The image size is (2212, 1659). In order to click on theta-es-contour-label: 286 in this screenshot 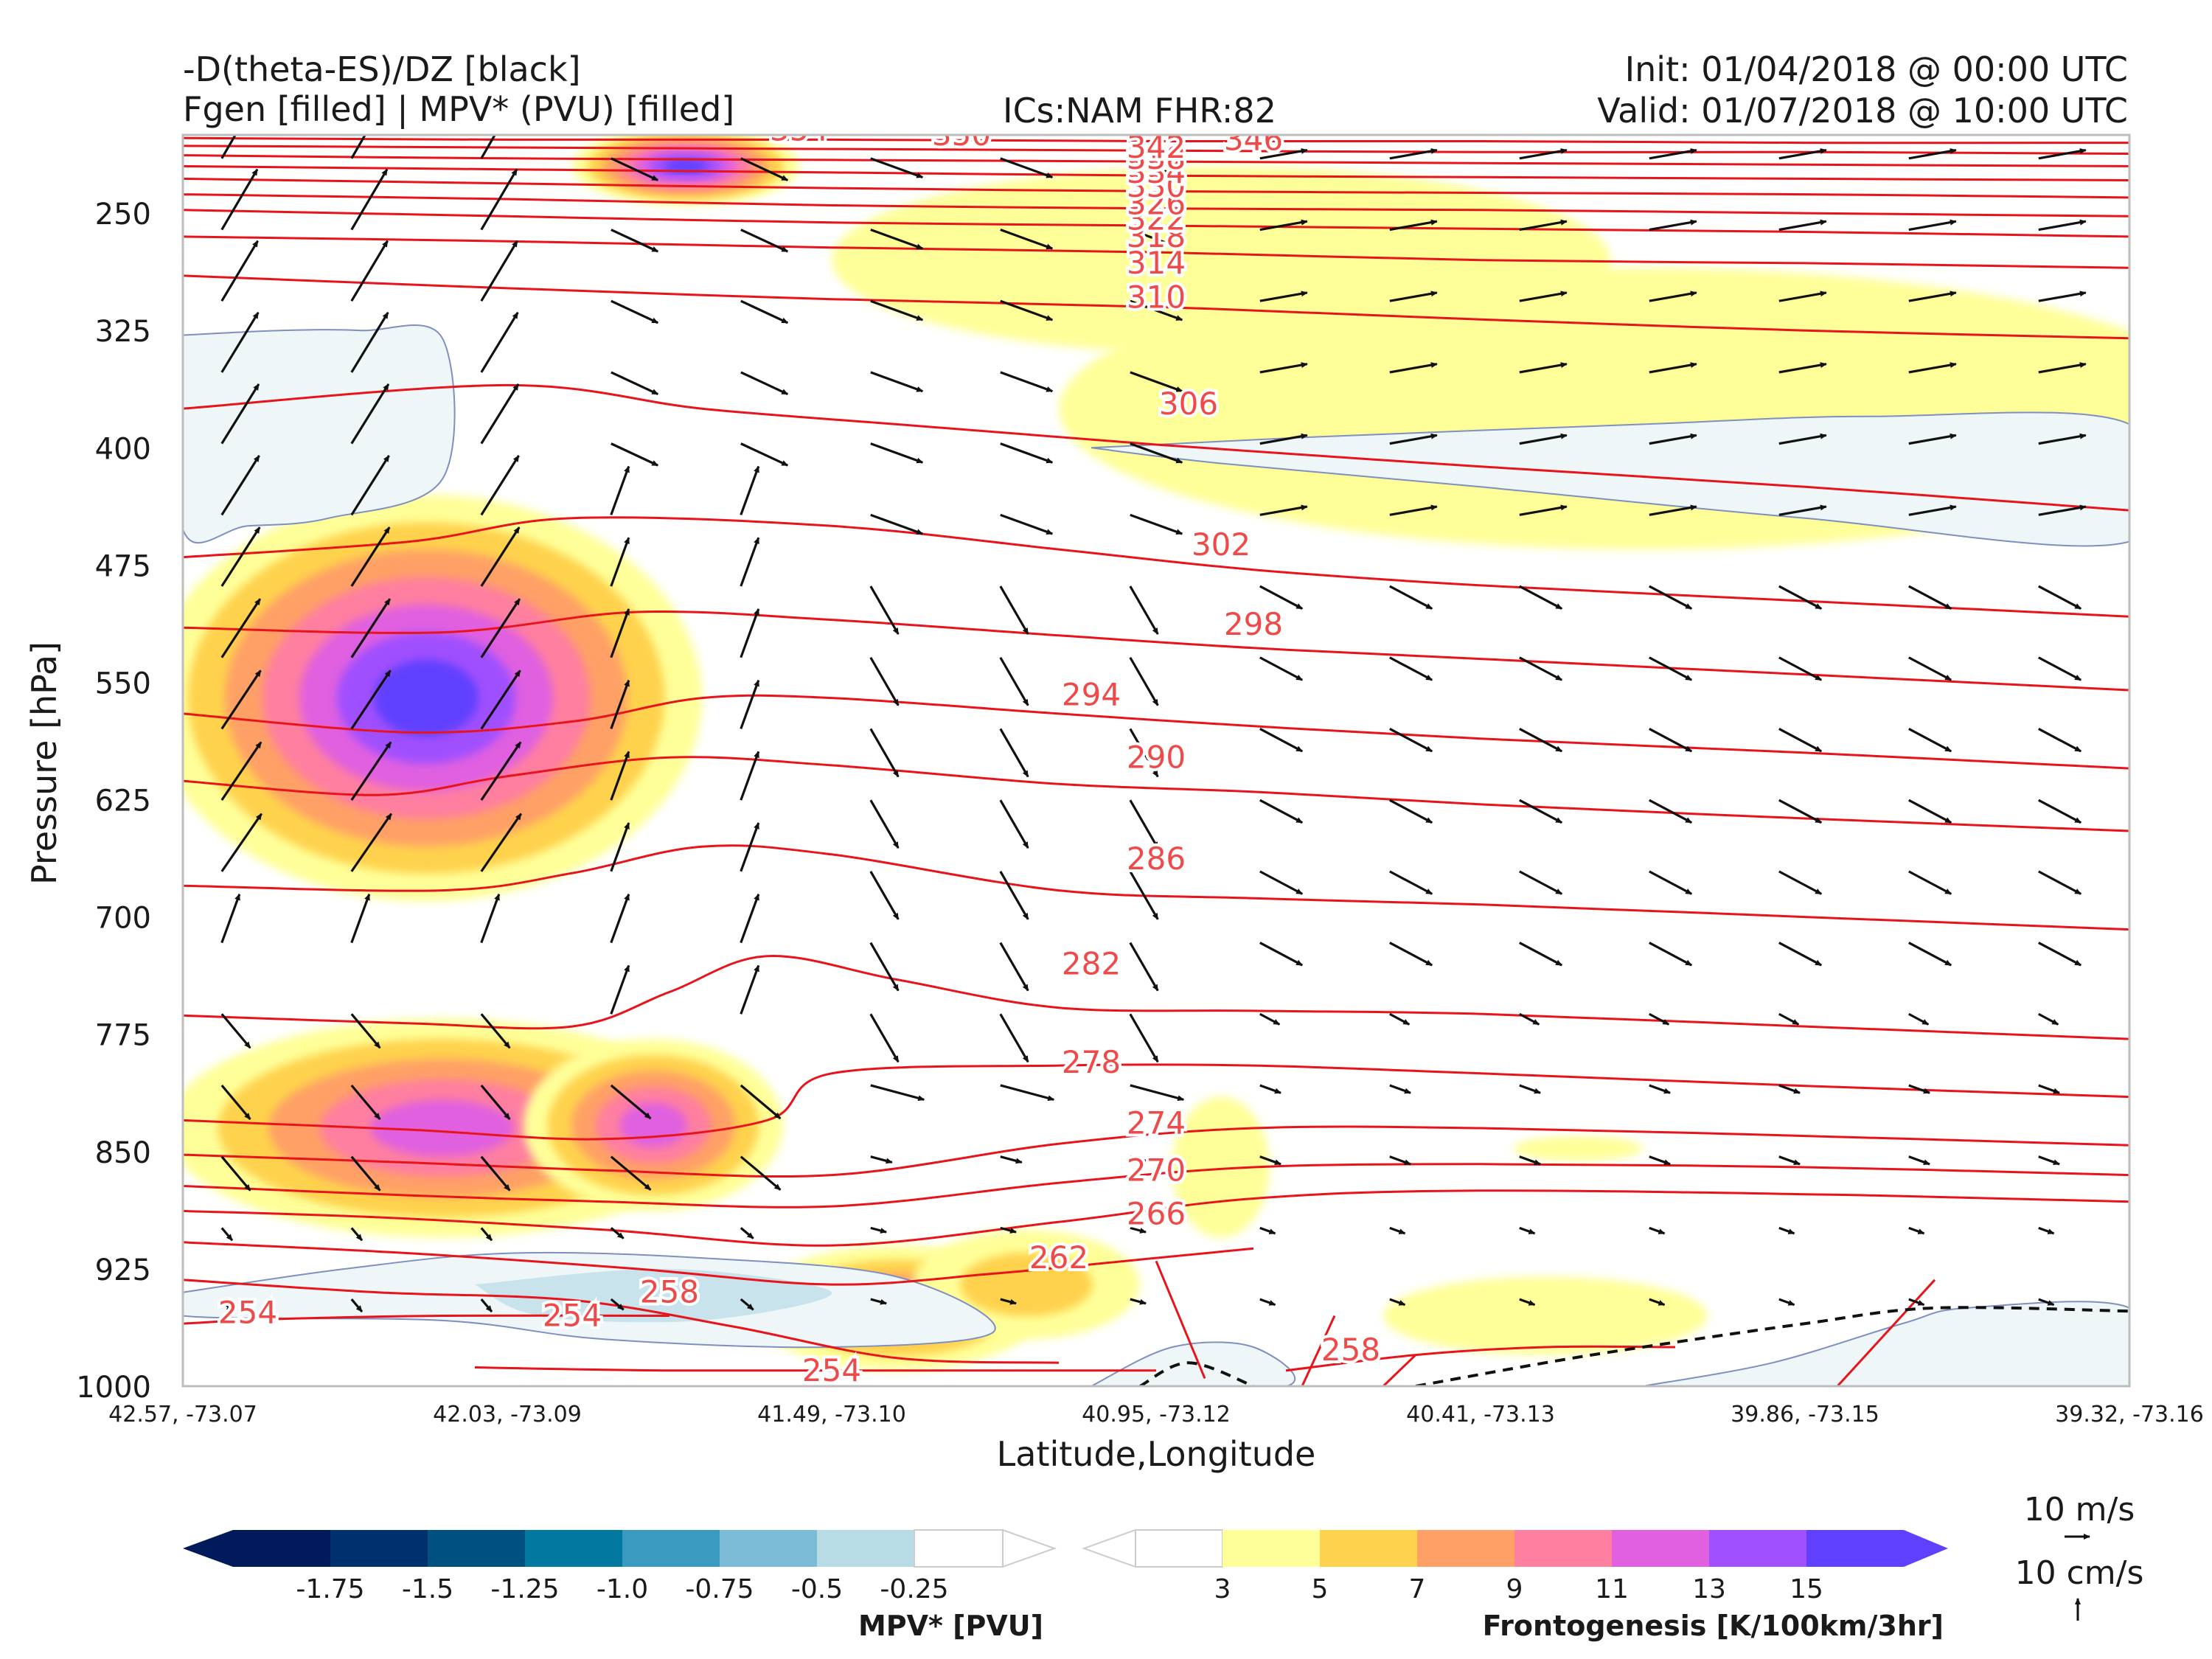, I will do `click(1156, 859)`.